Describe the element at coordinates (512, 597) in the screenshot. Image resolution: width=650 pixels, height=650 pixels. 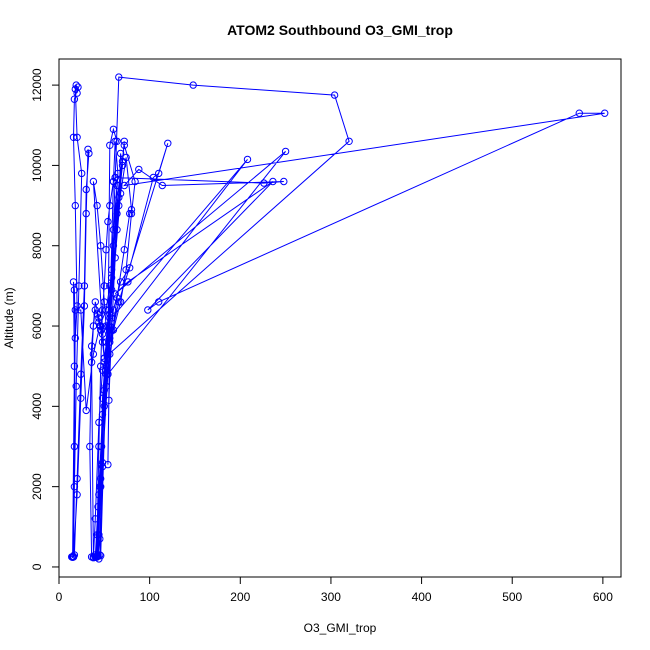
I see `x-tick-label-5: 500` at that location.